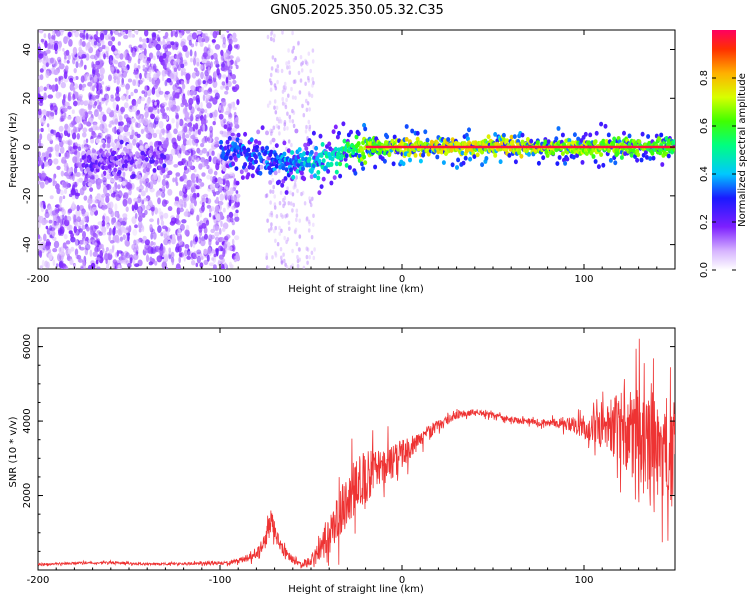 The image size is (750, 600). I want to click on snr-ylabel: SNR (10 * v/v), so click(13, 451).